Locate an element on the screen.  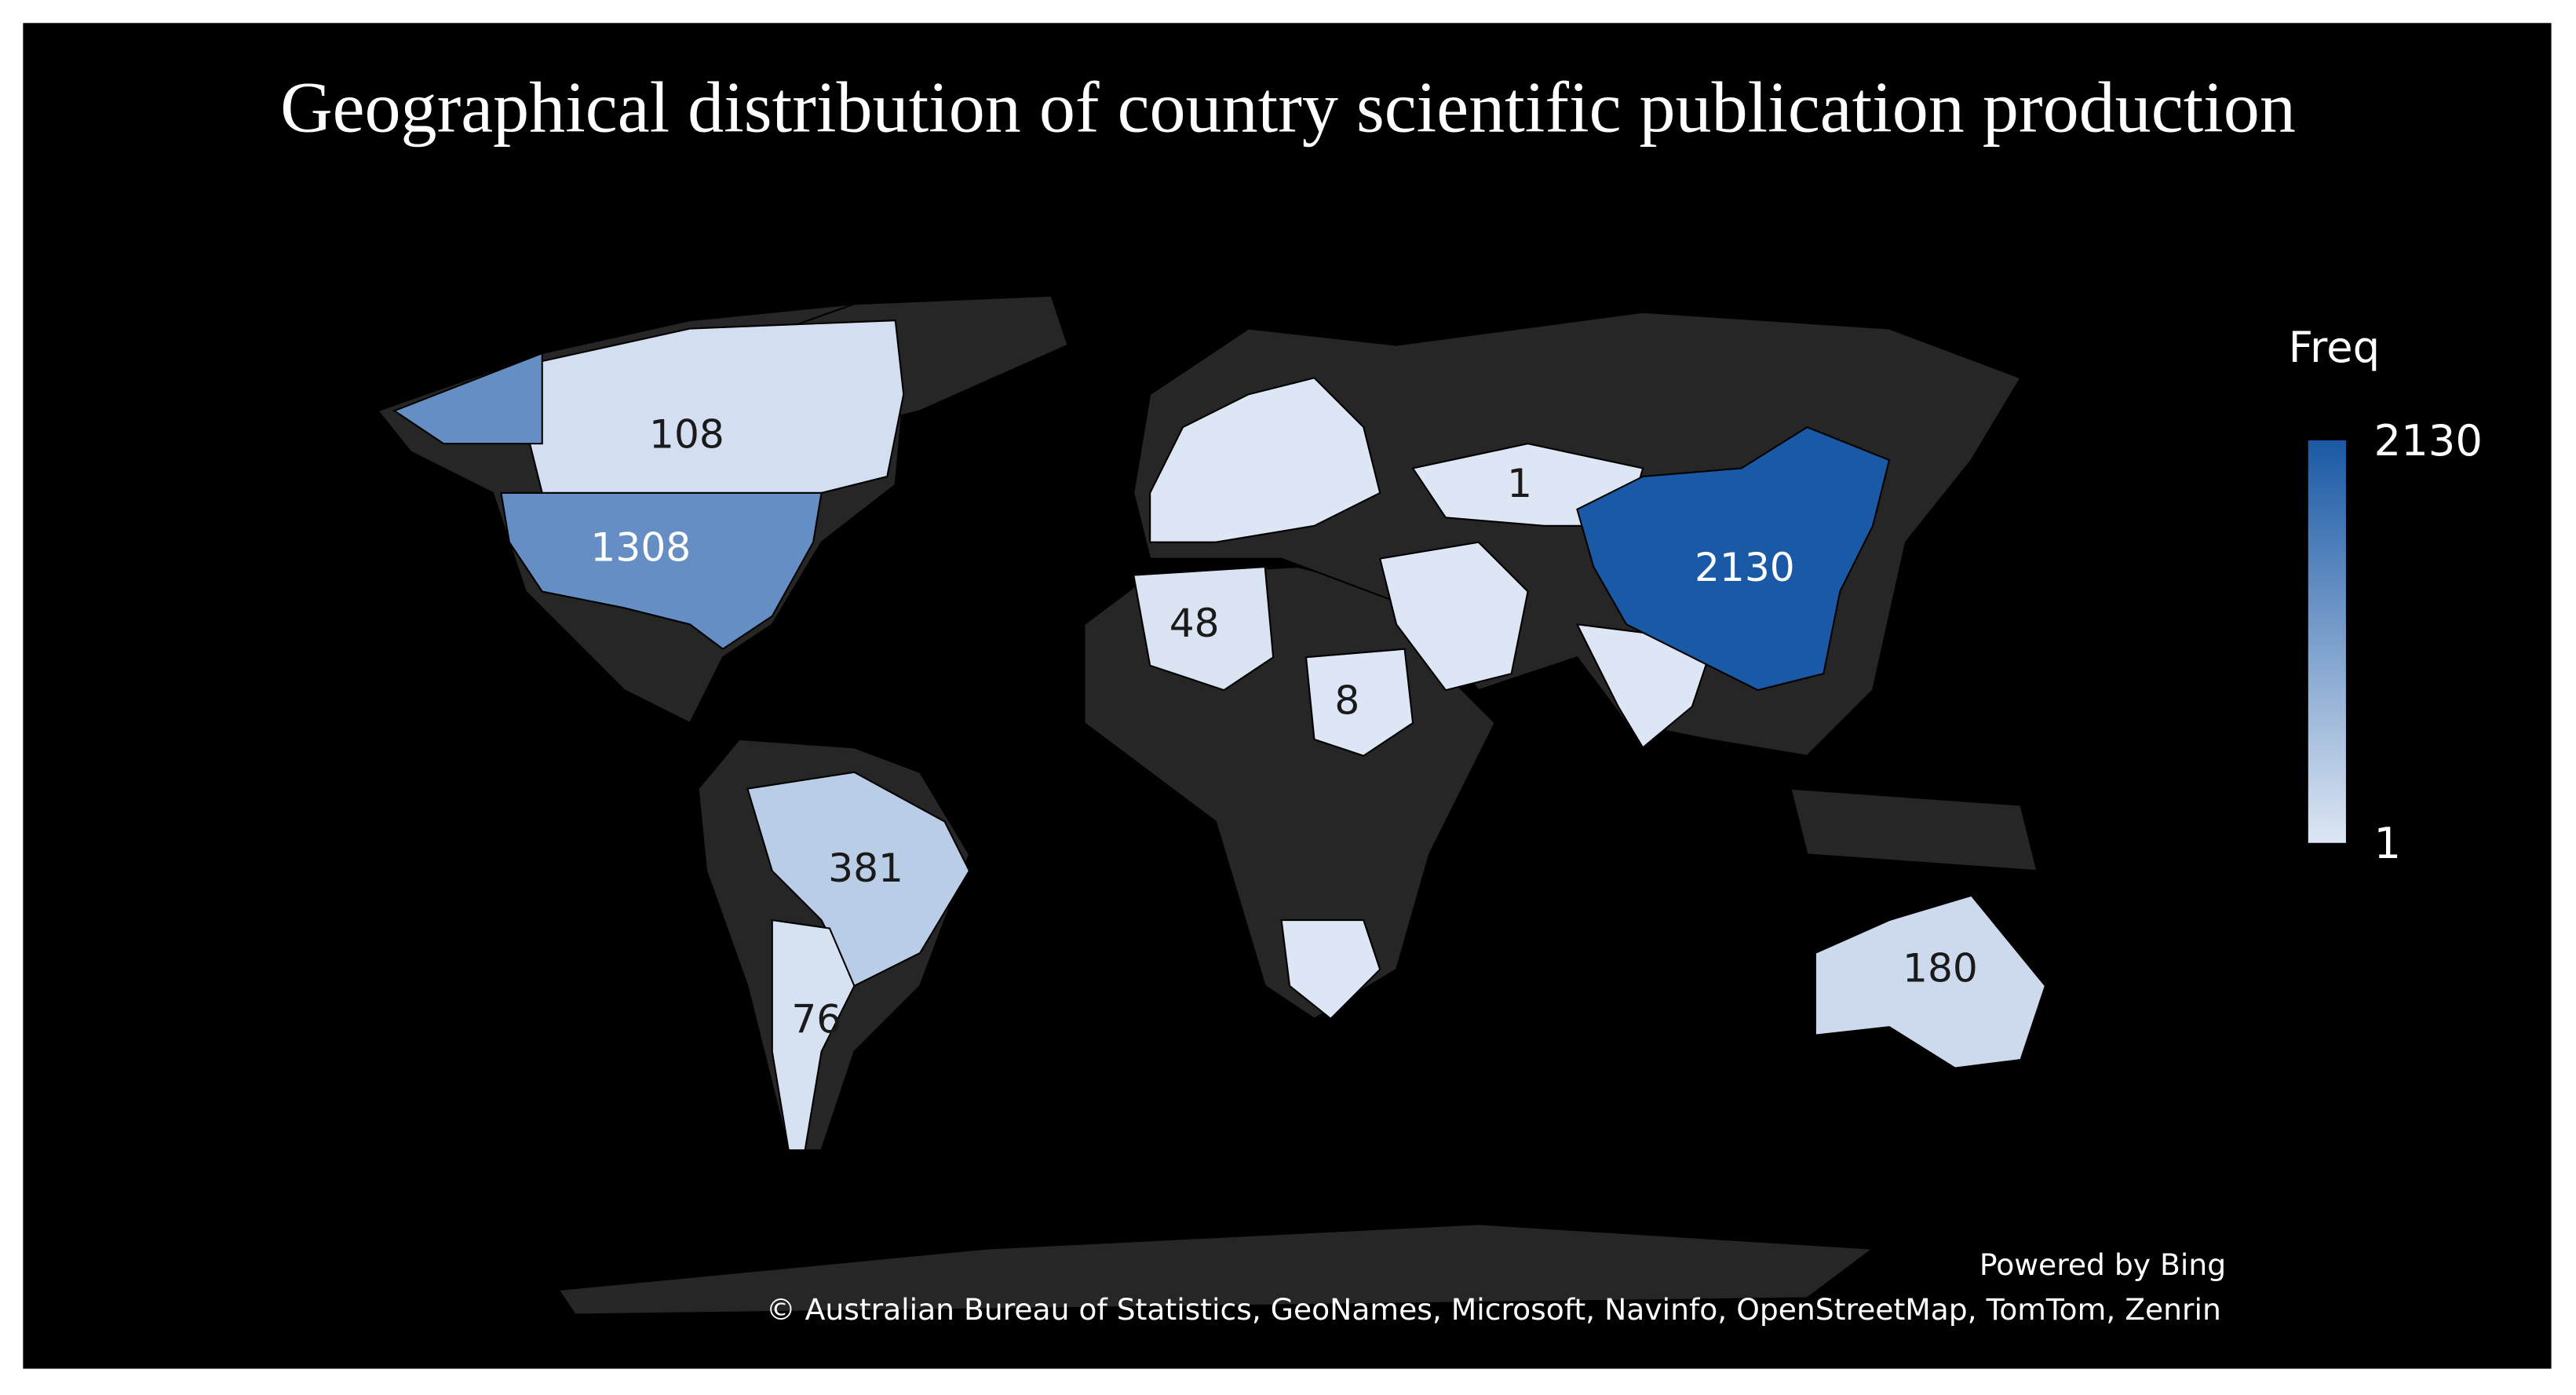
value-label: 1 is located at coordinates (1519, 483).